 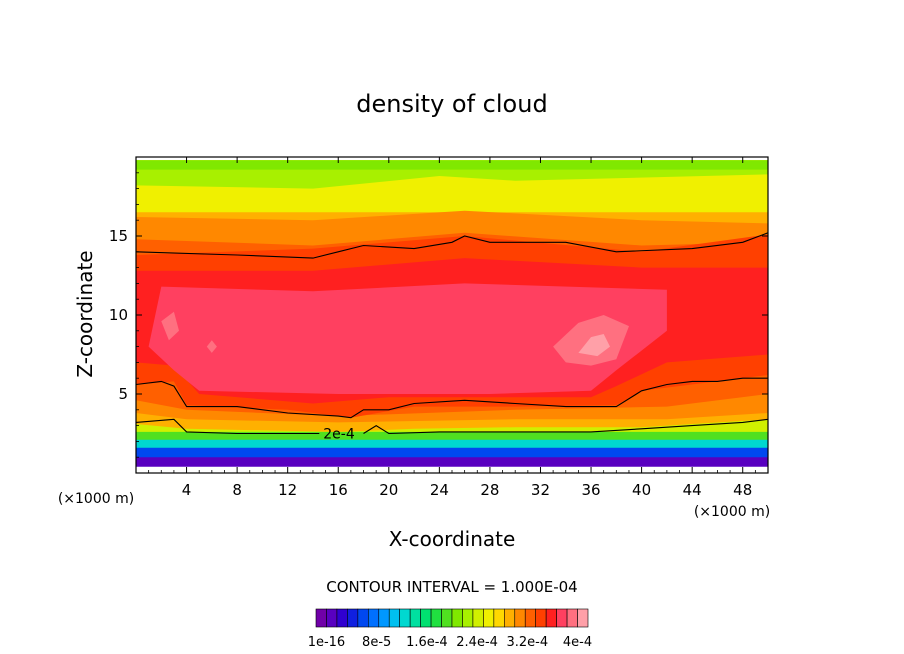 I want to click on colorbar-tick-label: 2.4e-4, so click(x=477, y=642).